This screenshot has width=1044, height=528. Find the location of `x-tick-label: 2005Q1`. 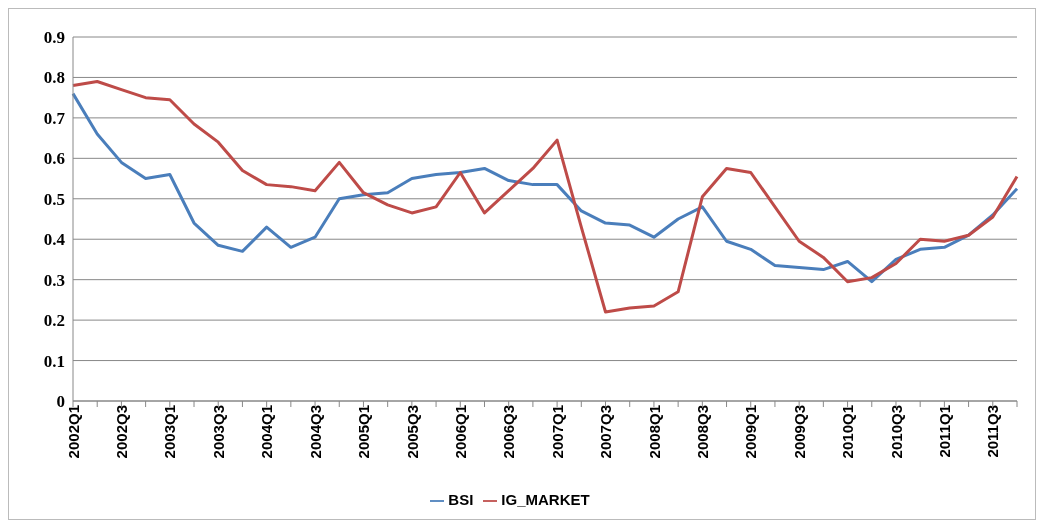

x-tick-label: 2005Q1 is located at coordinates (364, 432).